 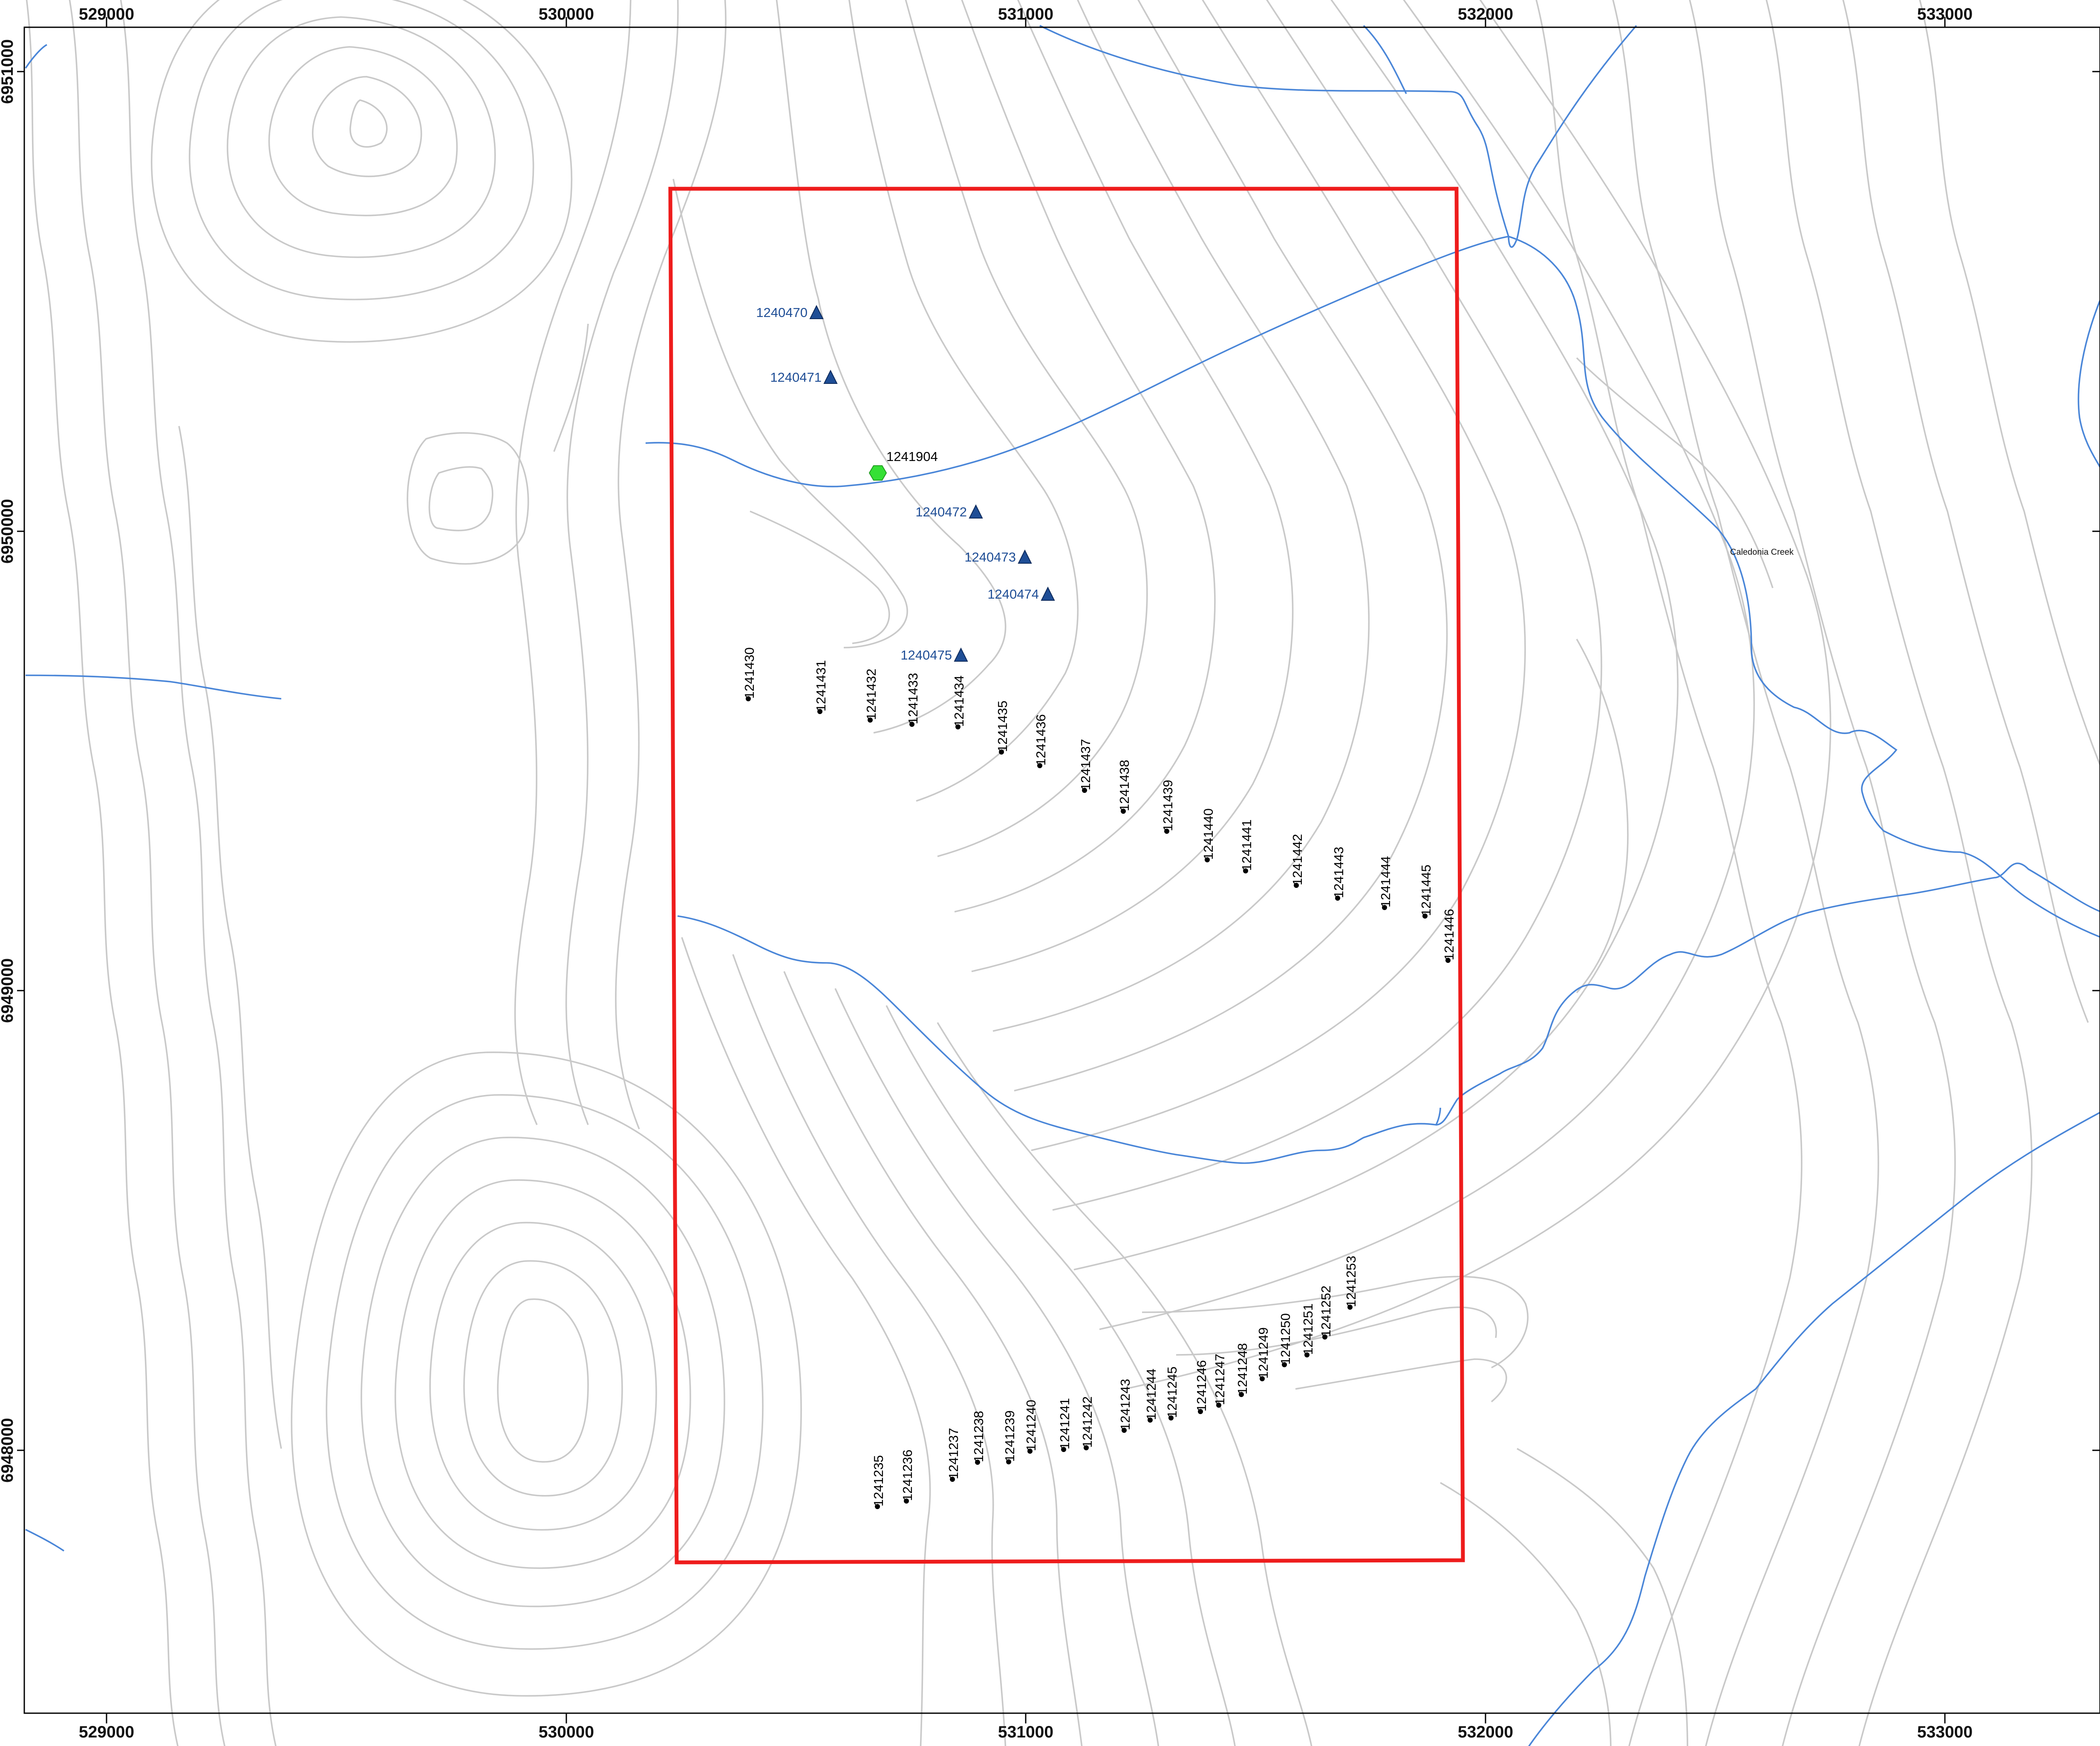 What do you see at coordinates (1285, 1339) in the screenshot?
I see `sample-point-label: 1241250` at bounding box center [1285, 1339].